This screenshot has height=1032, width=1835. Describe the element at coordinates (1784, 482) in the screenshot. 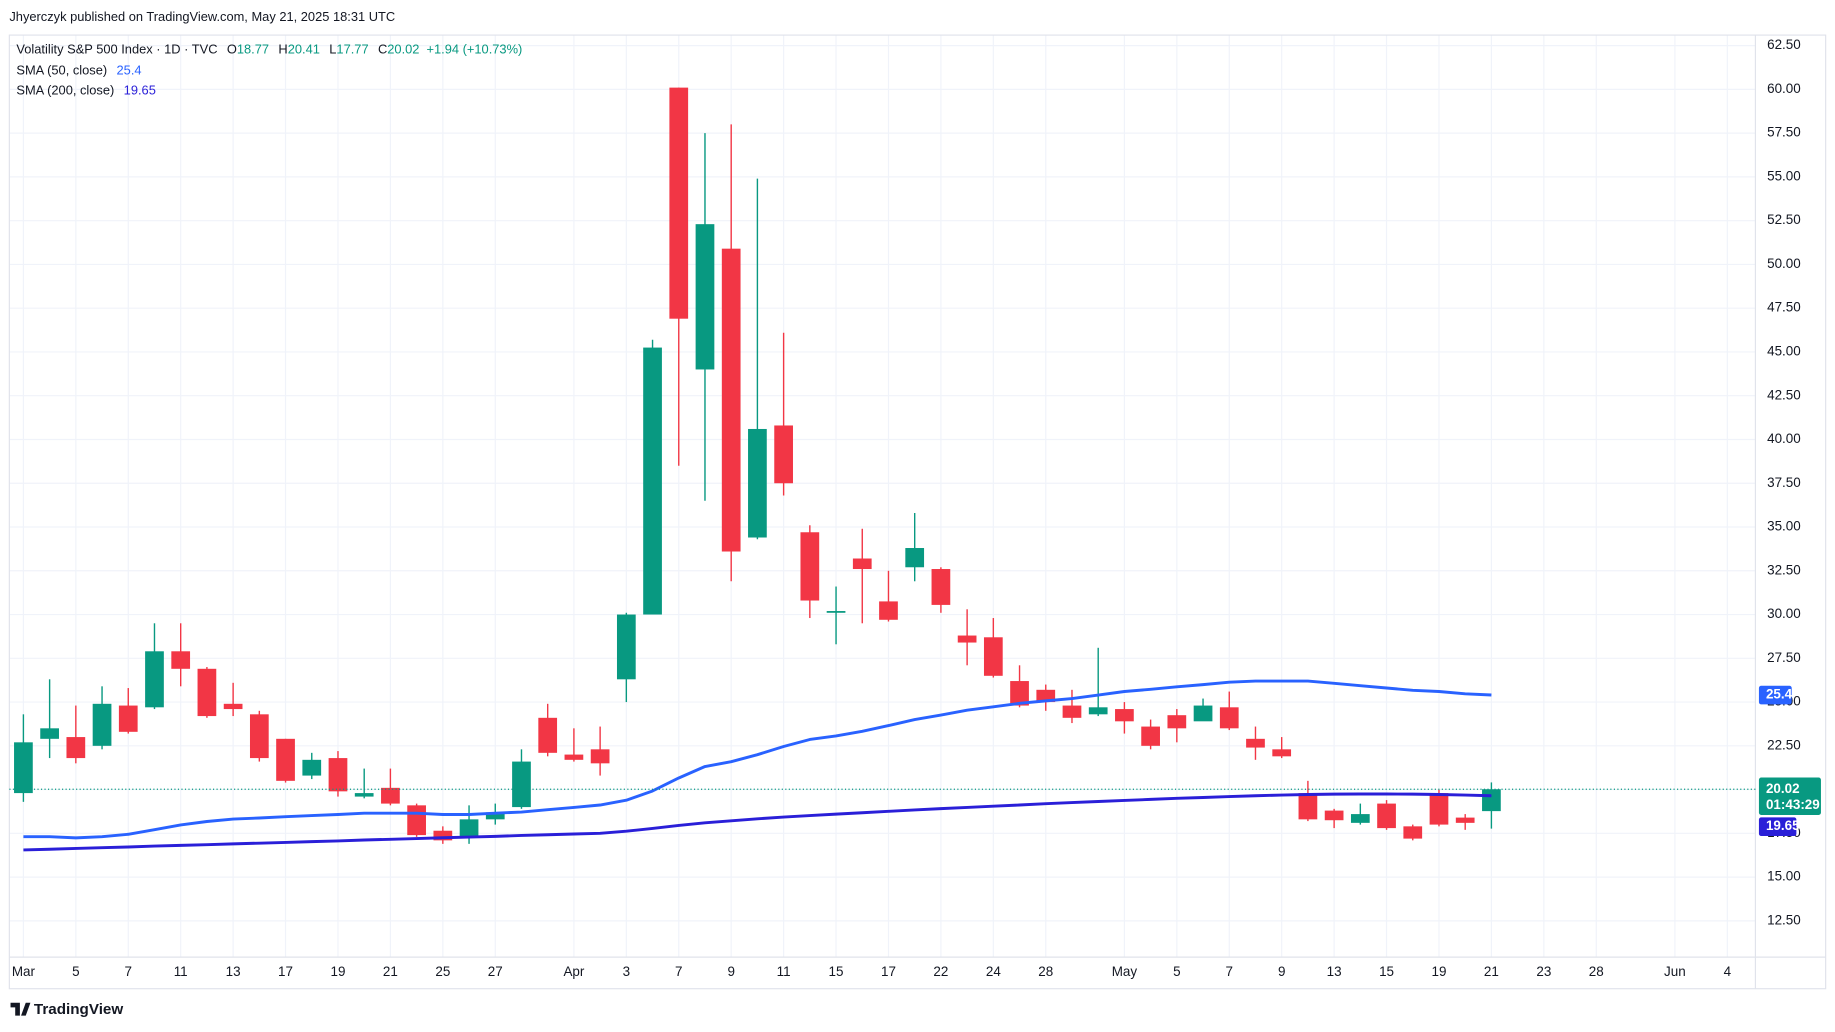

I see `y-tick-label: 37.50` at that location.